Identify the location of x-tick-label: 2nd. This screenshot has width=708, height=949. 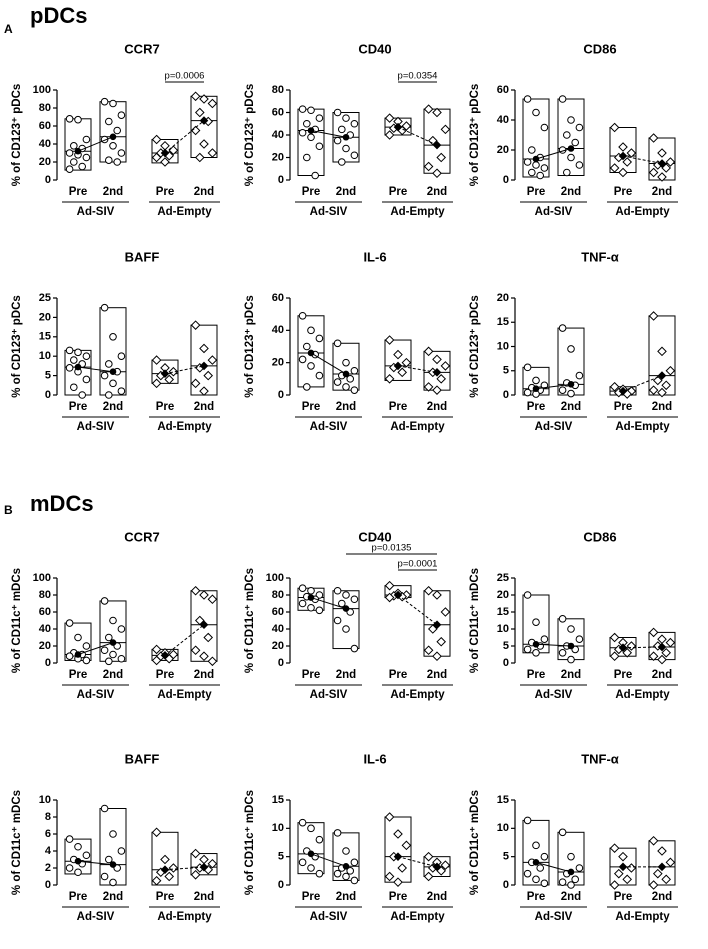
(113, 407).